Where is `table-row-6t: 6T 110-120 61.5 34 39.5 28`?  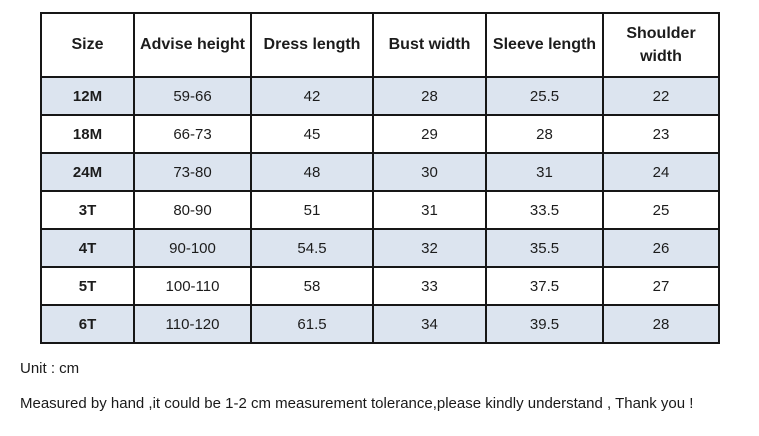 table-row-6t: 6T 110-120 61.5 34 39.5 28 is located at coordinates (380, 324).